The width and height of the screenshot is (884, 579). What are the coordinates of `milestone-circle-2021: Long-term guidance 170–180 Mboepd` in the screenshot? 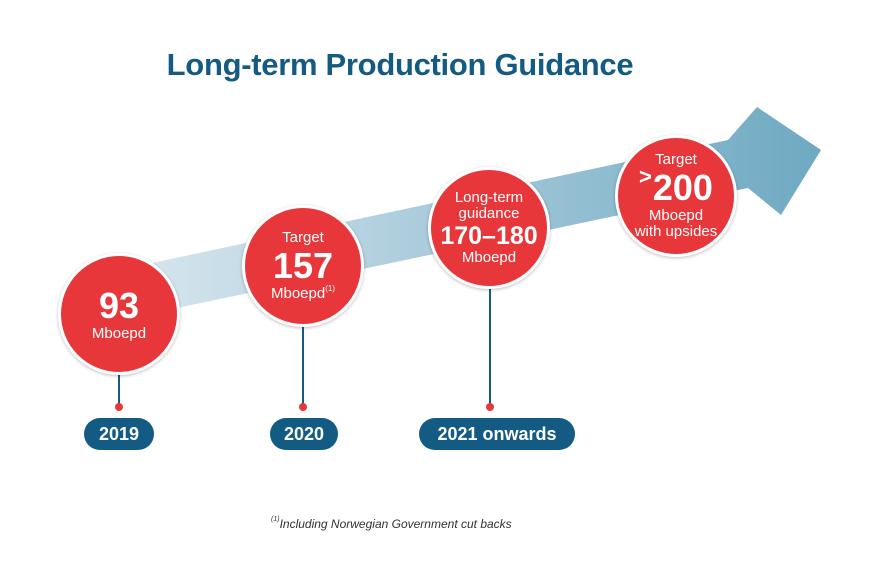 It's located at (489, 228).